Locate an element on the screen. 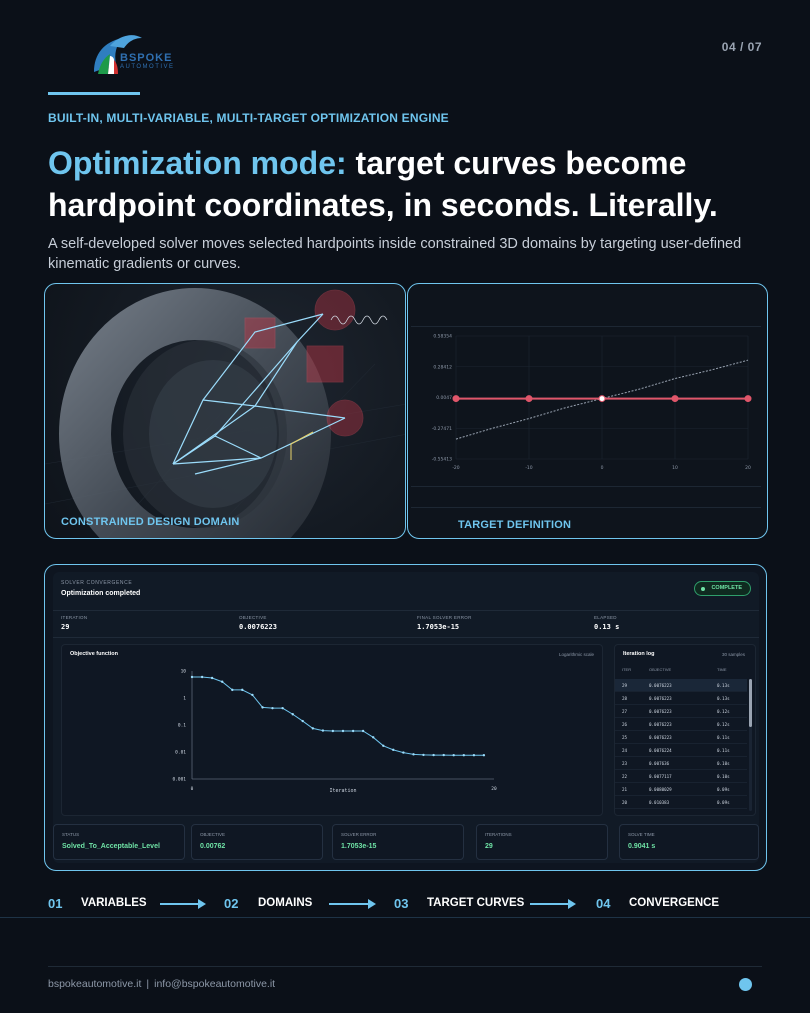  y-tick-label: 0.001 is located at coordinates (179, 780).